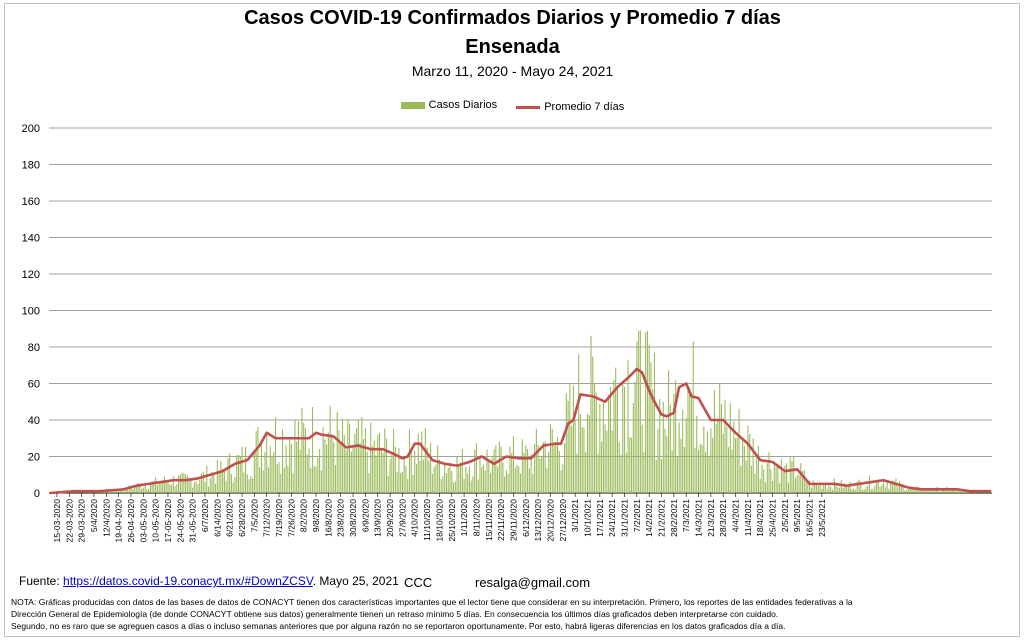  I want to click on x-tick-label: 25/4/2021, so click(773, 518).